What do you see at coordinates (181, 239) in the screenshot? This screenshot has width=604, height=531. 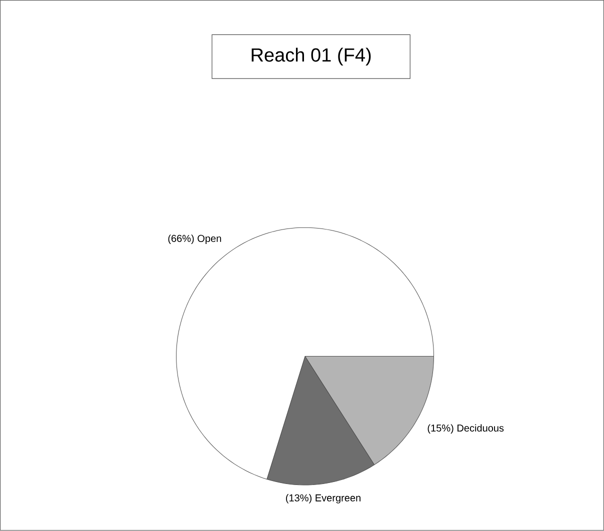 I see `data-label: (66%)` at bounding box center [181, 239].